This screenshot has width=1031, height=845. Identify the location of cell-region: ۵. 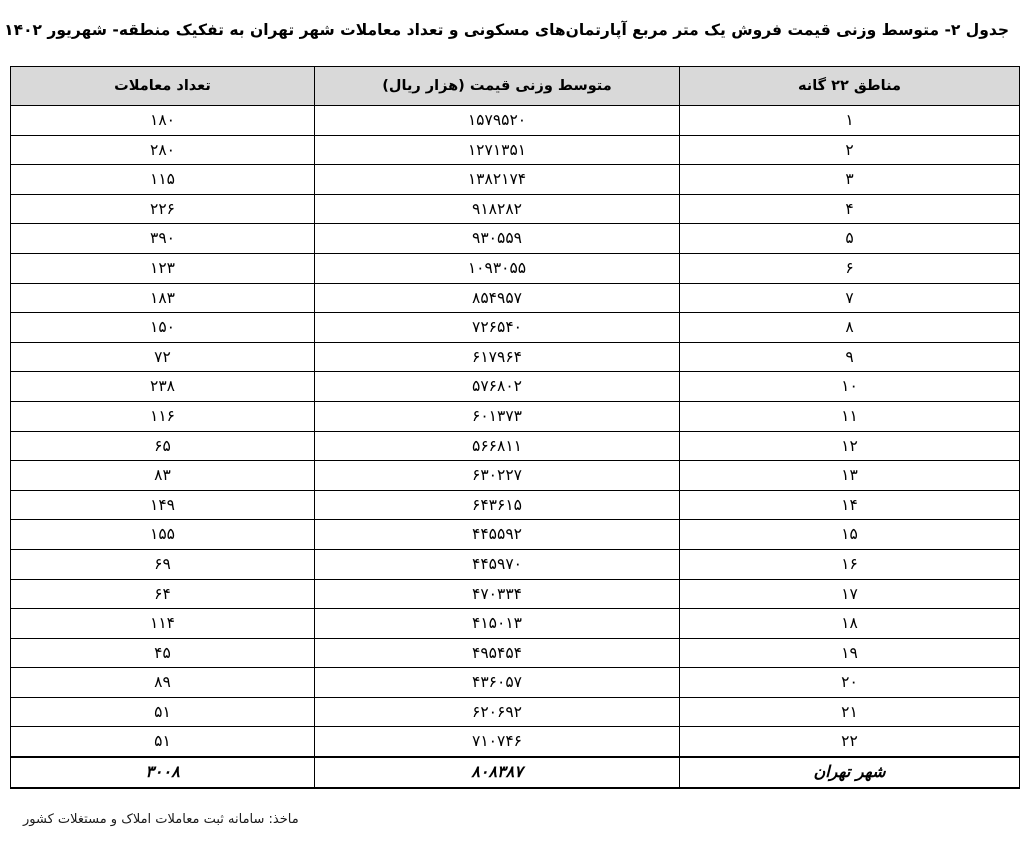
(849, 238).